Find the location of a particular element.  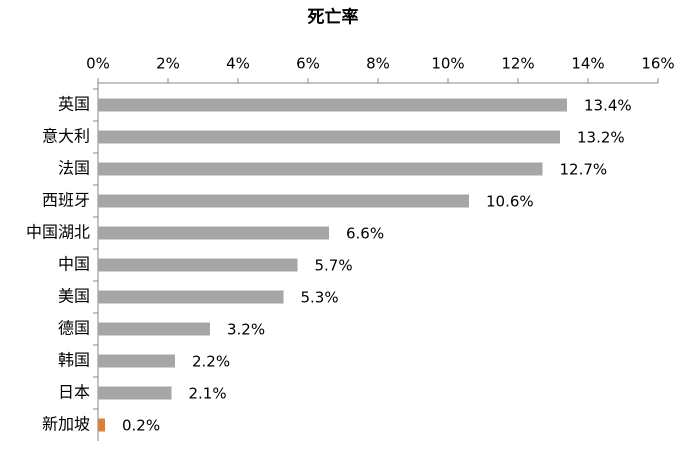

x-tick-label: 16% is located at coordinates (657, 64).